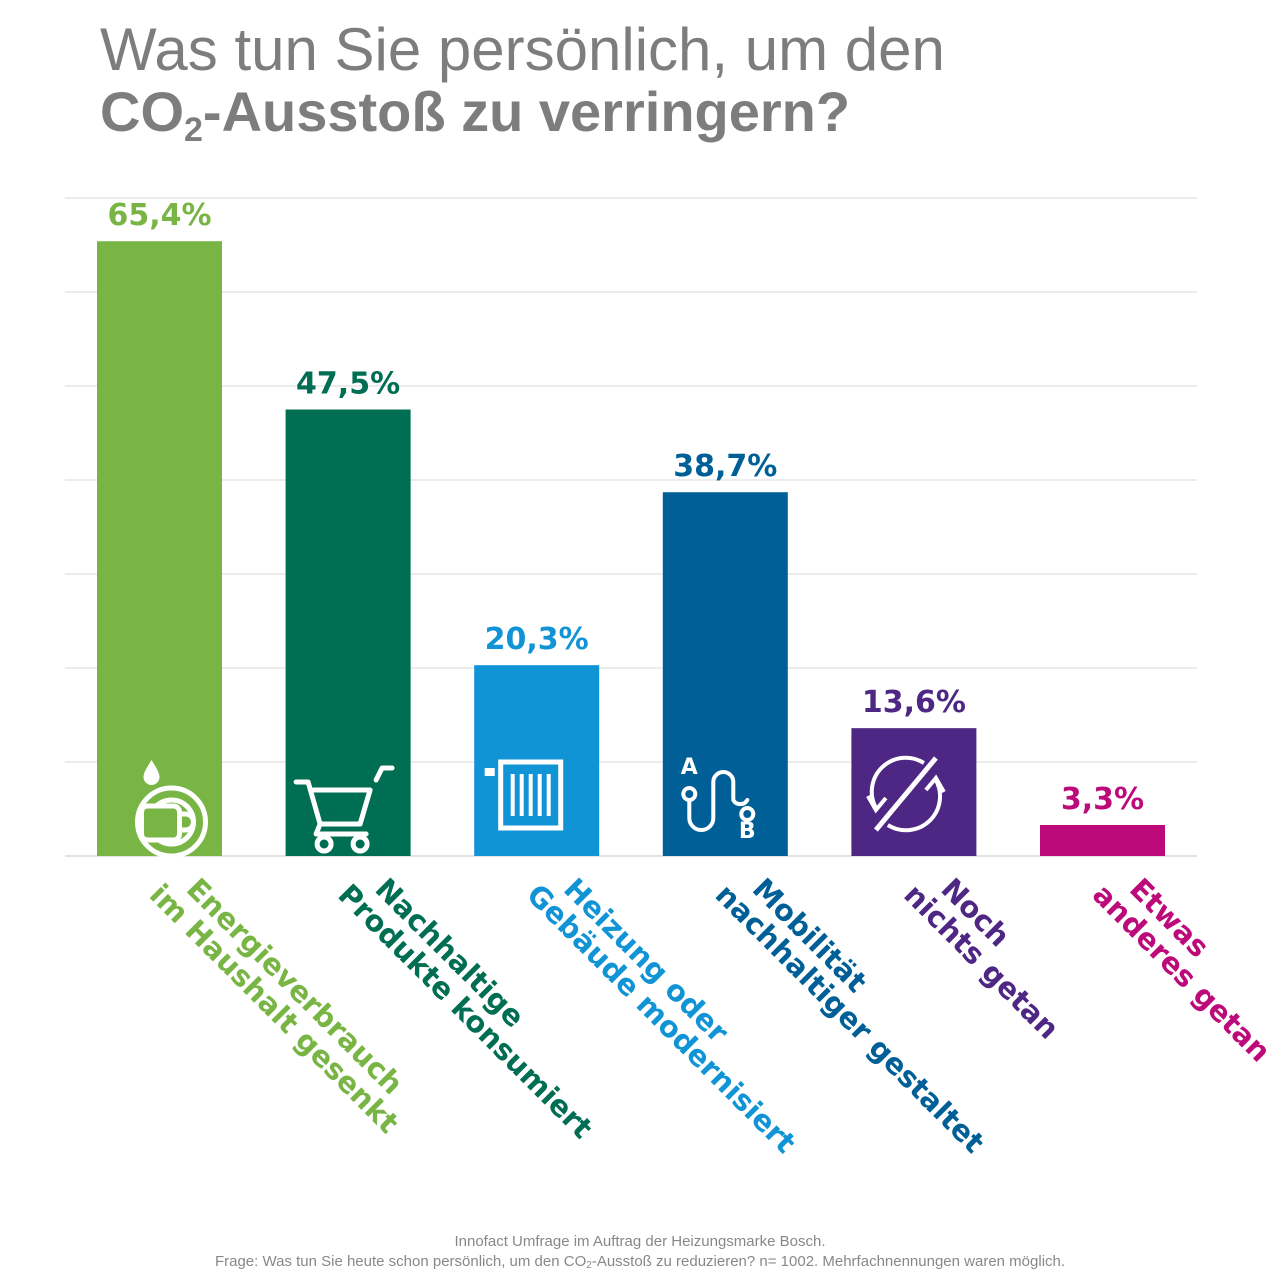  Describe the element at coordinates (537, 639) in the screenshot. I see `data-label: 20,3%` at that location.